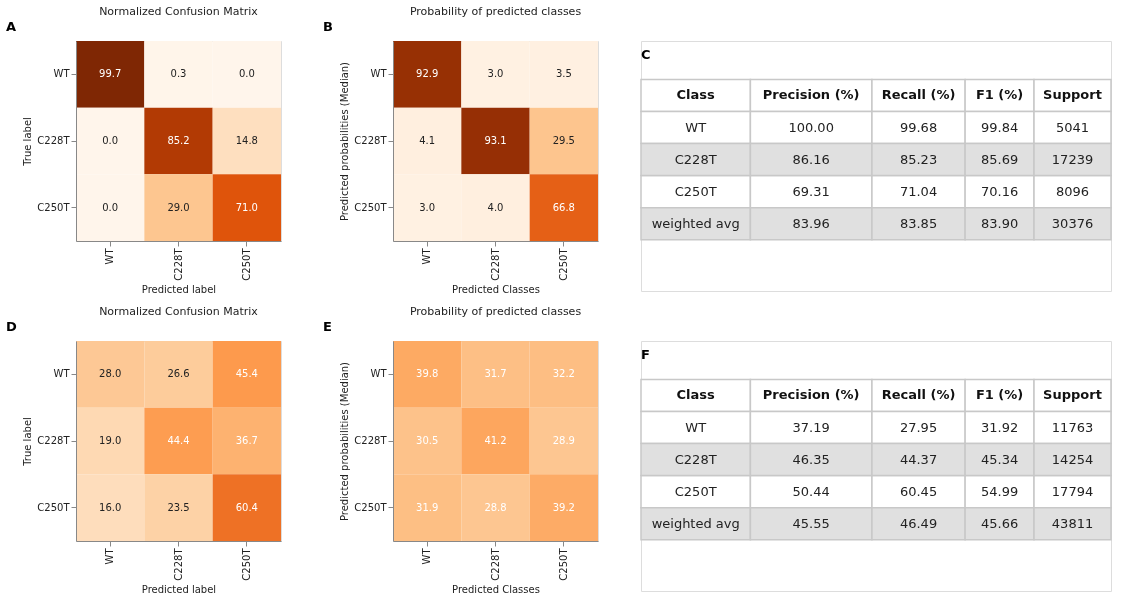  I want to click on data-label: 23.5, so click(178, 507).